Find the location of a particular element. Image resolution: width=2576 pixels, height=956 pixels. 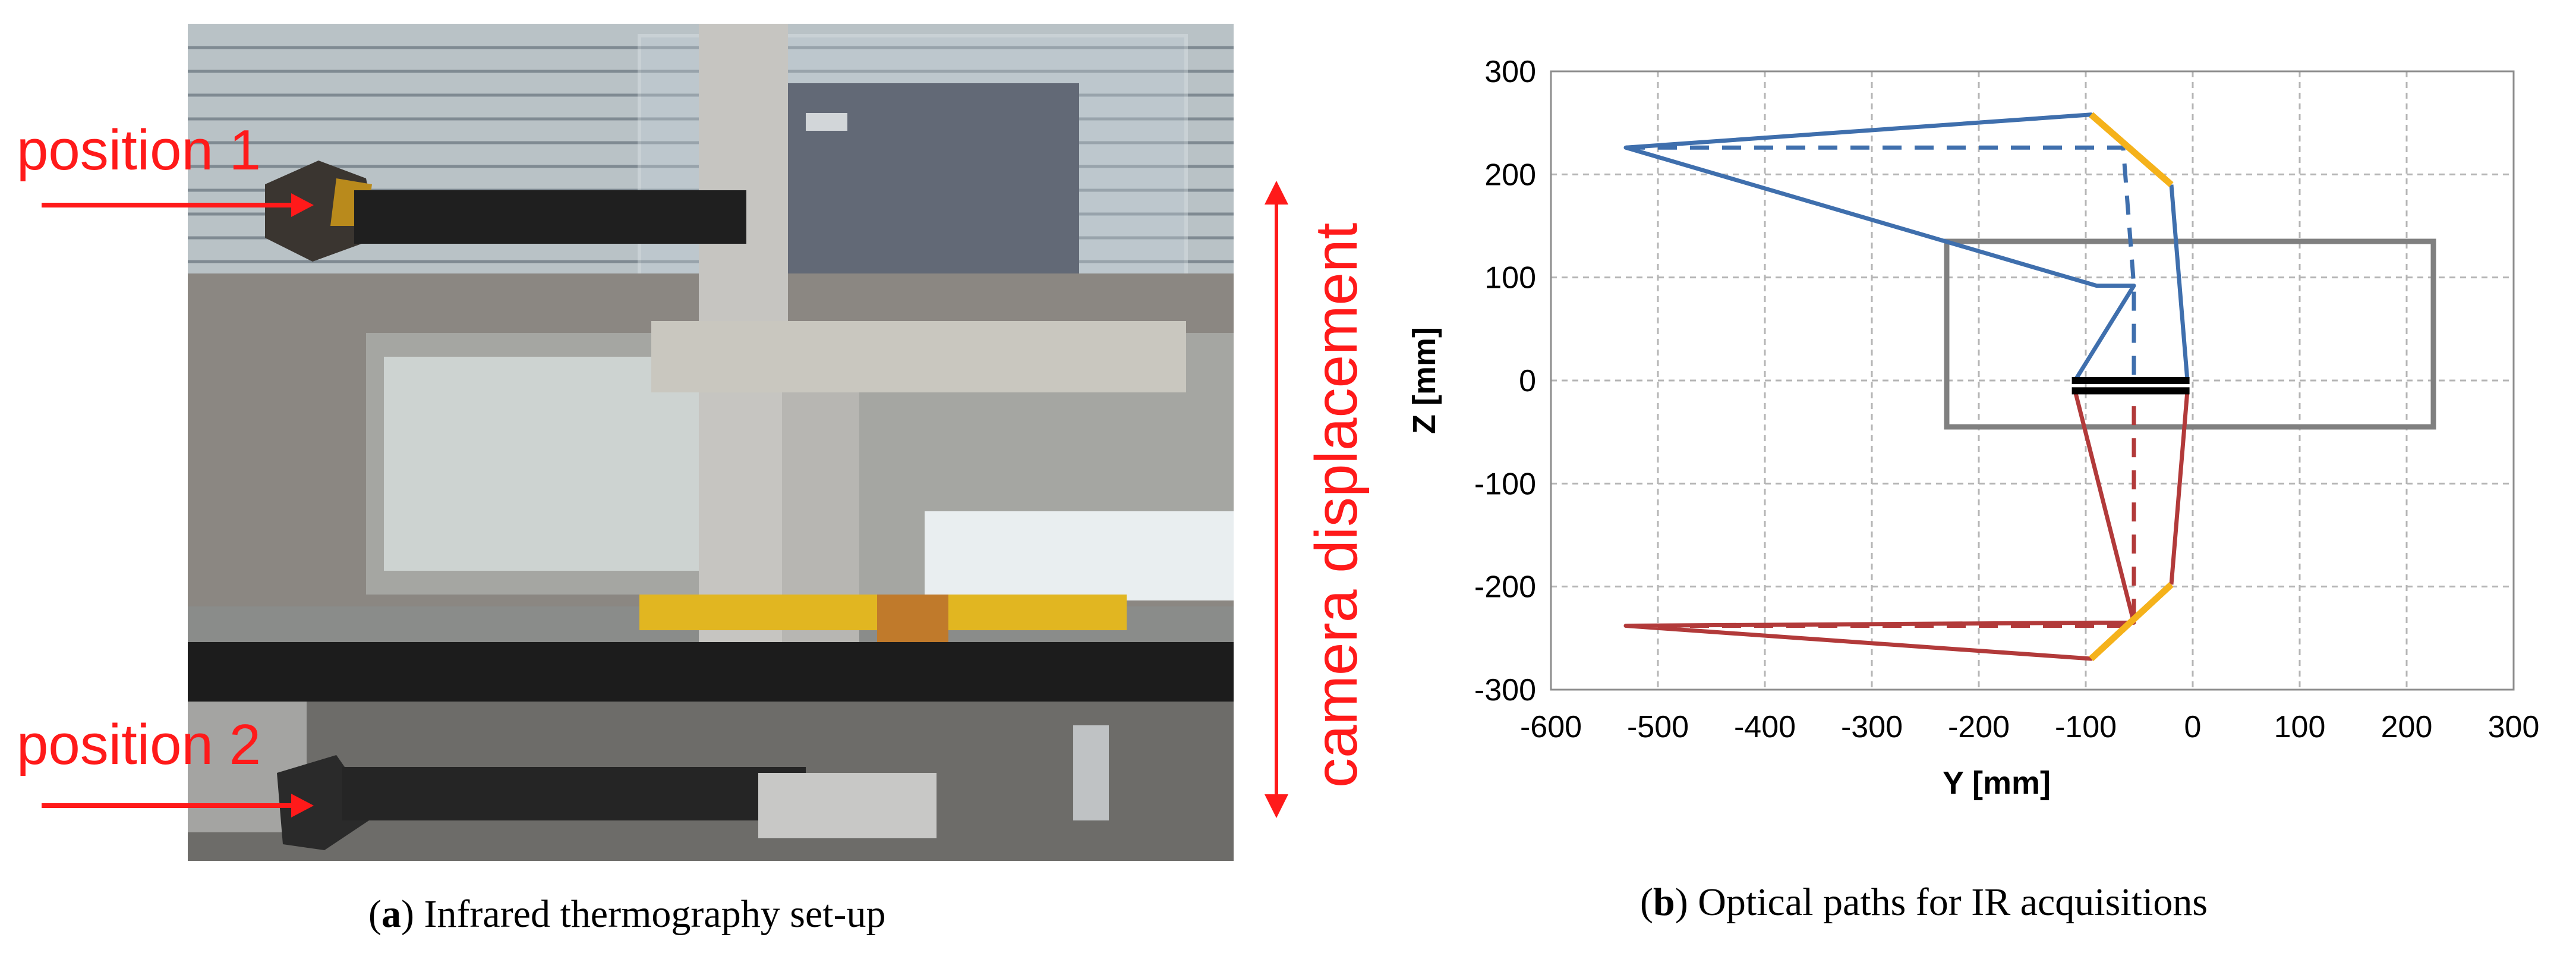

caption-b: (b) Optical paths for IR acquisitions is located at coordinates (1924, 902).